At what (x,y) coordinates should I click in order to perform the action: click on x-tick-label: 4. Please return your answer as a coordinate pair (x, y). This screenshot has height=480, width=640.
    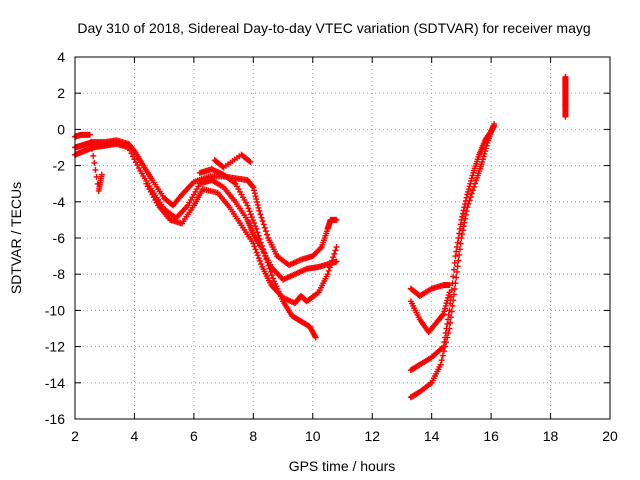
    Looking at the image, I should click on (135, 436).